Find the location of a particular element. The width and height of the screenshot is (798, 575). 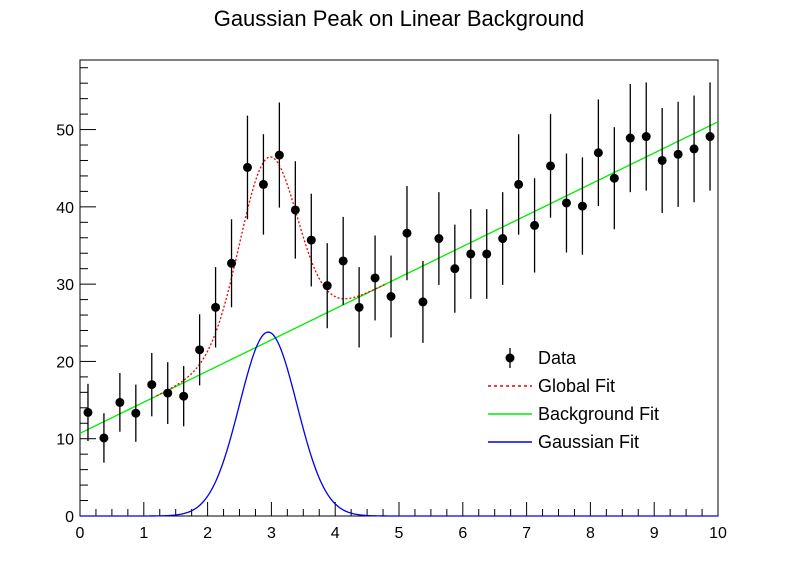

x-tick-label: 5 is located at coordinates (399, 533).